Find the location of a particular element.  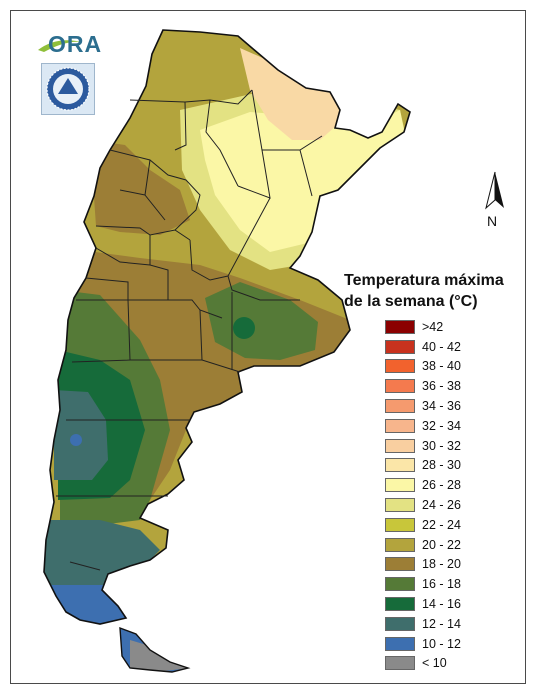

legend-label: 12 - 14 is located at coordinates (441, 623).